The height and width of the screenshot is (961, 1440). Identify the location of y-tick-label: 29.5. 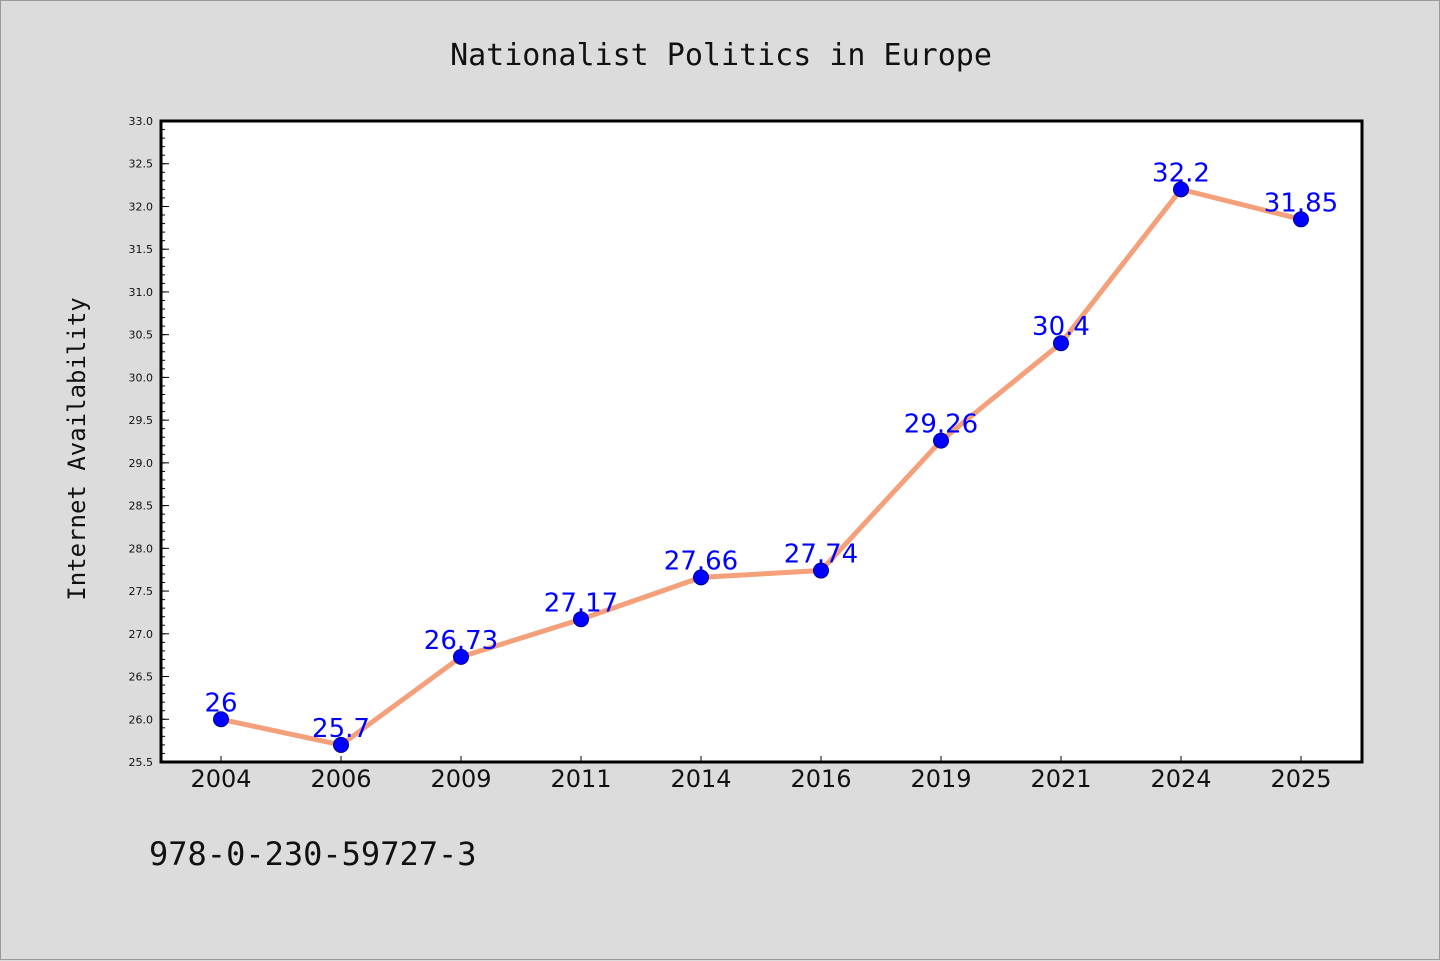
(141, 420).